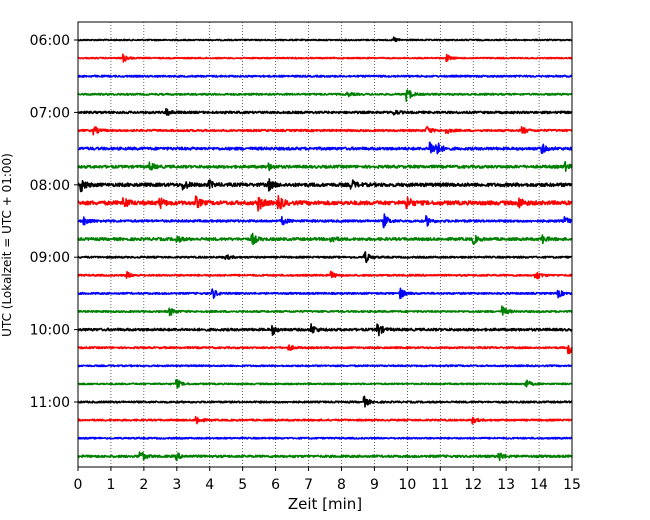 This screenshot has width=650, height=520. Describe the element at coordinates (50, 403) in the screenshot. I see `y-tick-label-1100: 11:00` at that location.